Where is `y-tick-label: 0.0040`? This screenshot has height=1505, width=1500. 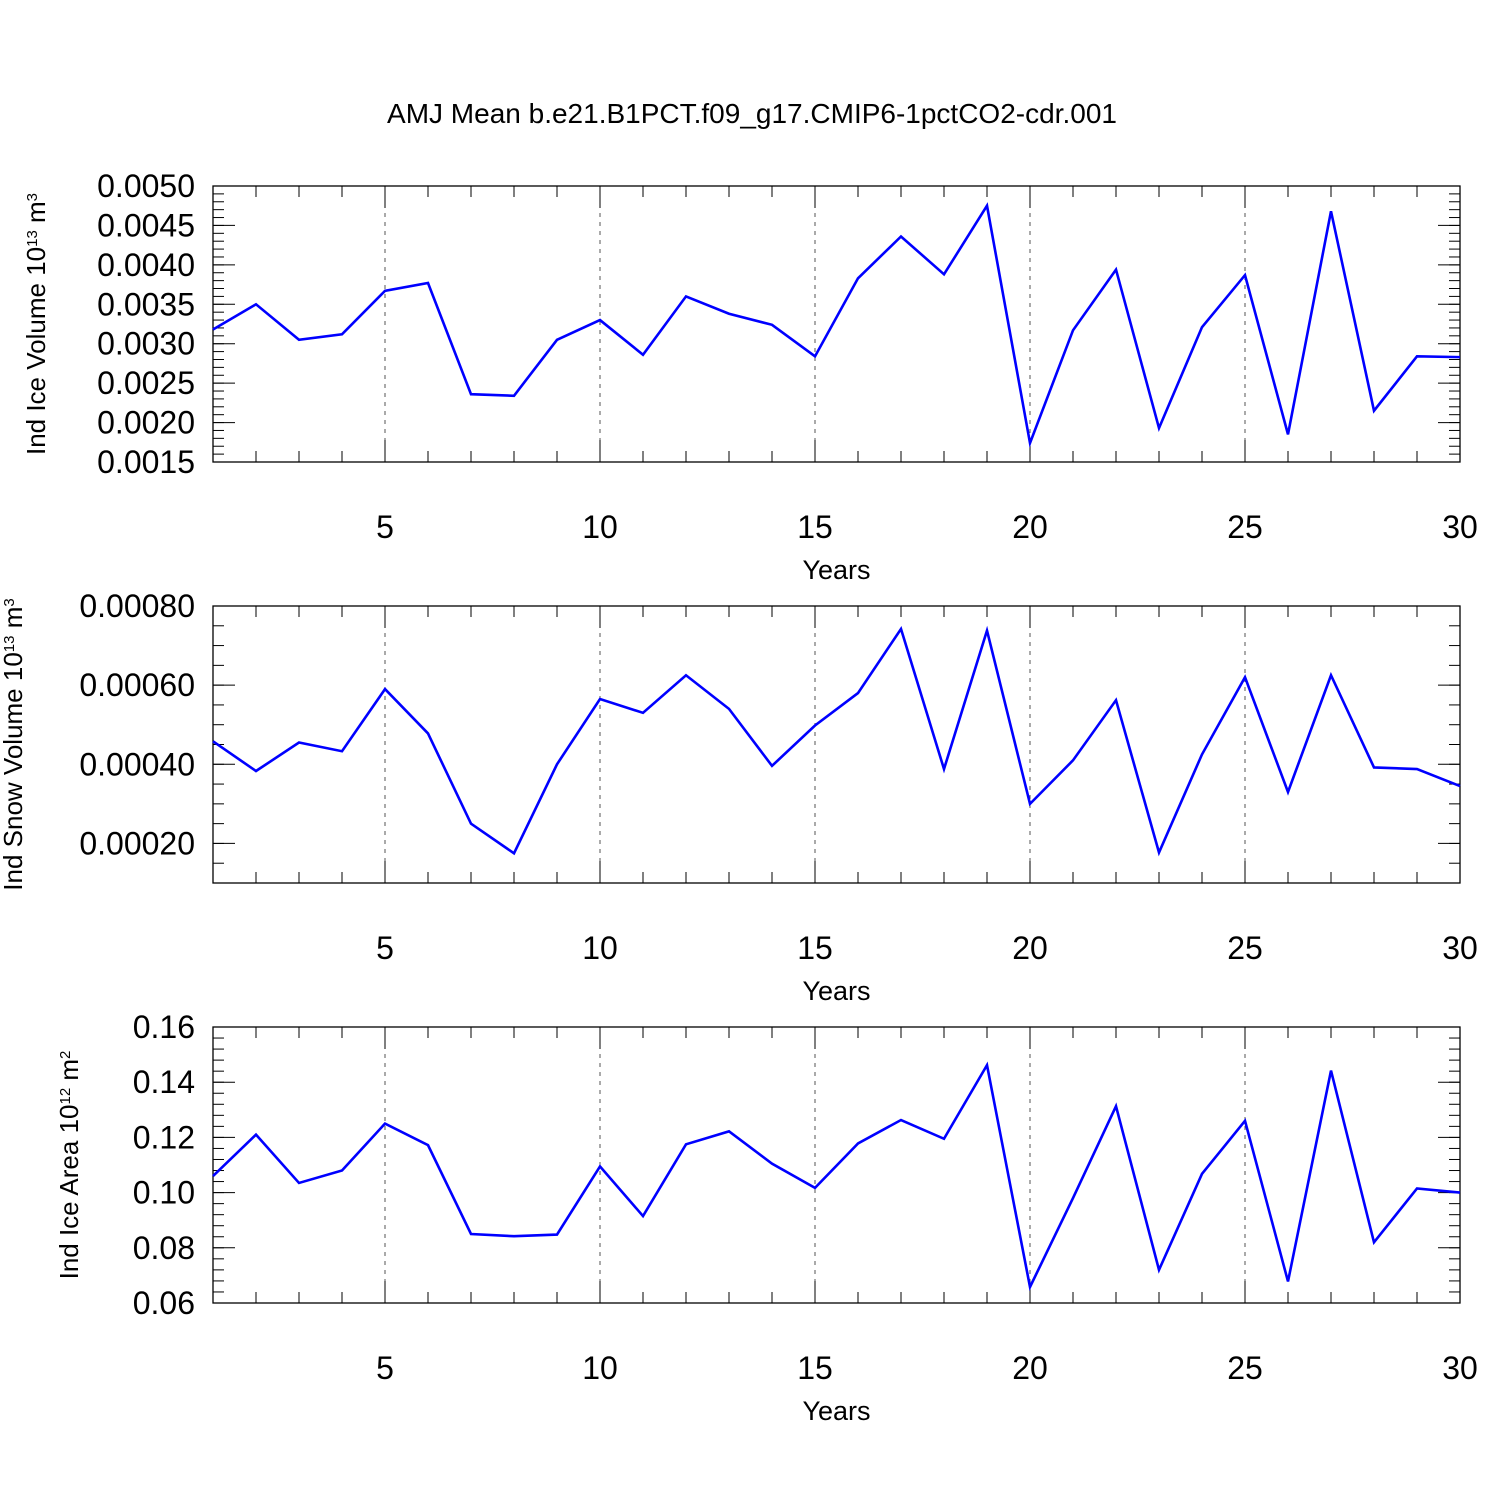
y-tick-label: 0.0040 is located at coordinates (146, 265).